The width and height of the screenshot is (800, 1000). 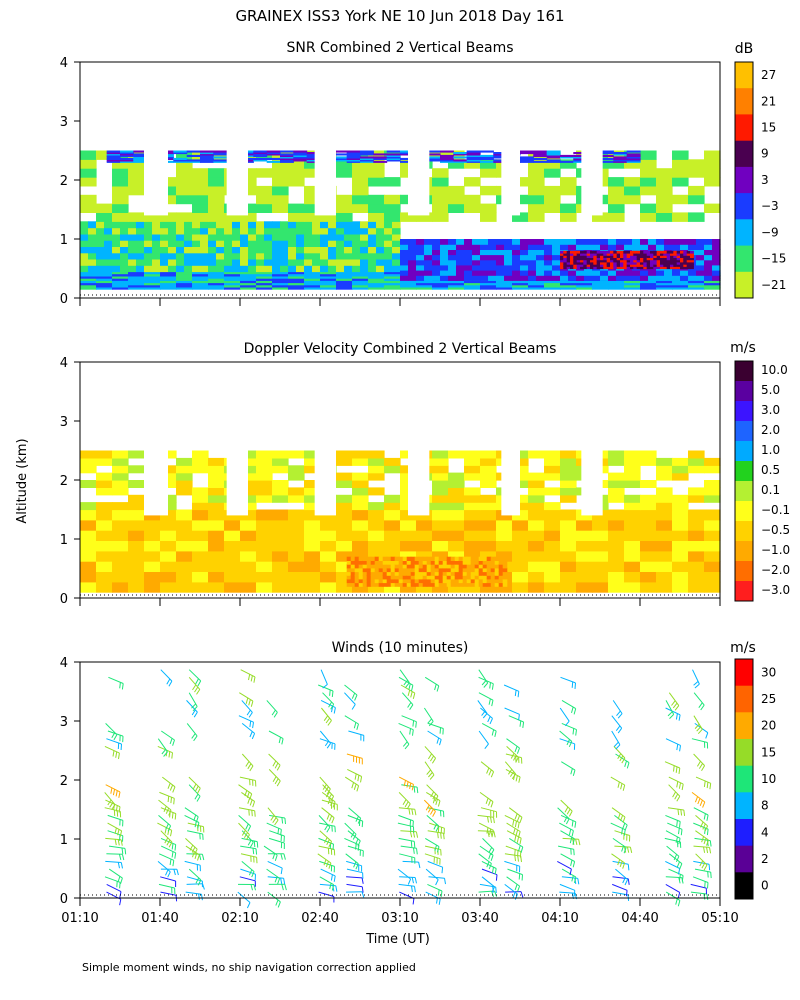 What do you see at coordinates (64, 899) in the screenshot?
I see `y-tick-label: 0` at bounding box center [64, 899].